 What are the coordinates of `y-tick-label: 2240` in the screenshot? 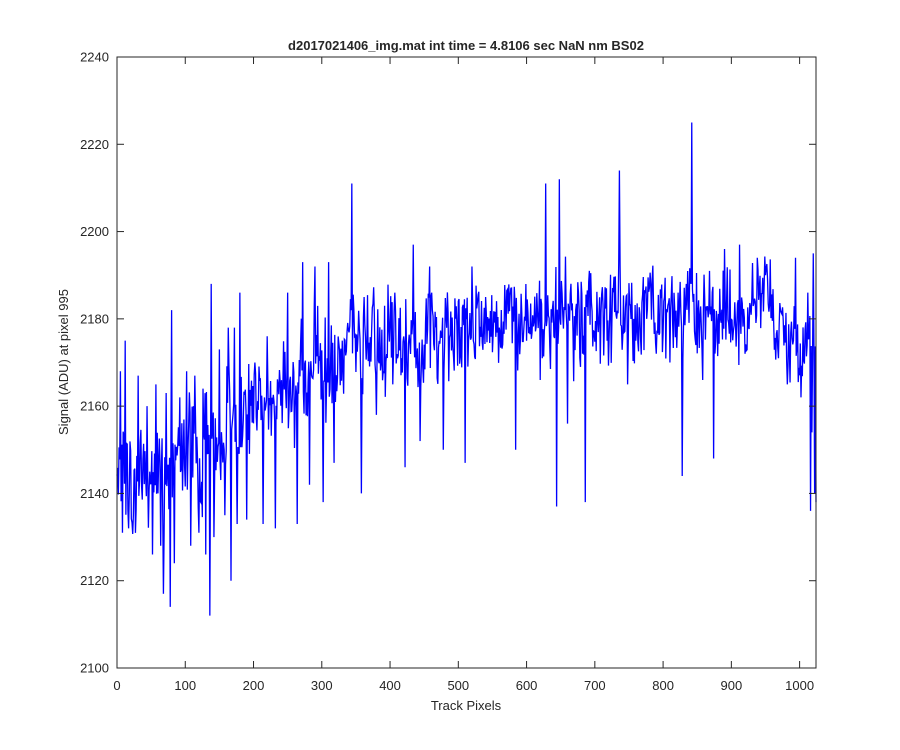 It's located at (94, 57).